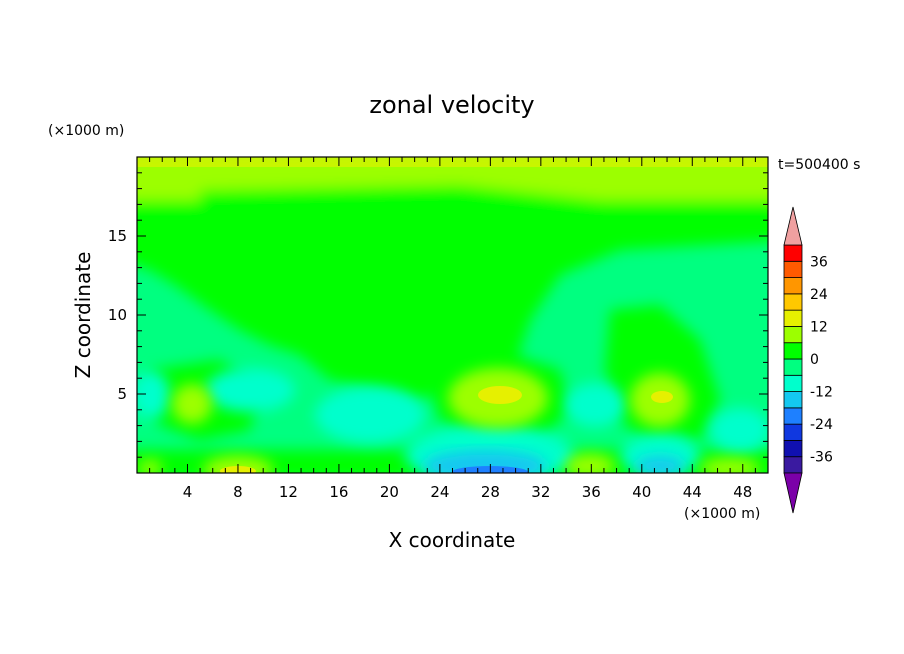  Describe the element at coordinates (238, 492) in the screenshot. I see `x-tick-label: 8` at that location.